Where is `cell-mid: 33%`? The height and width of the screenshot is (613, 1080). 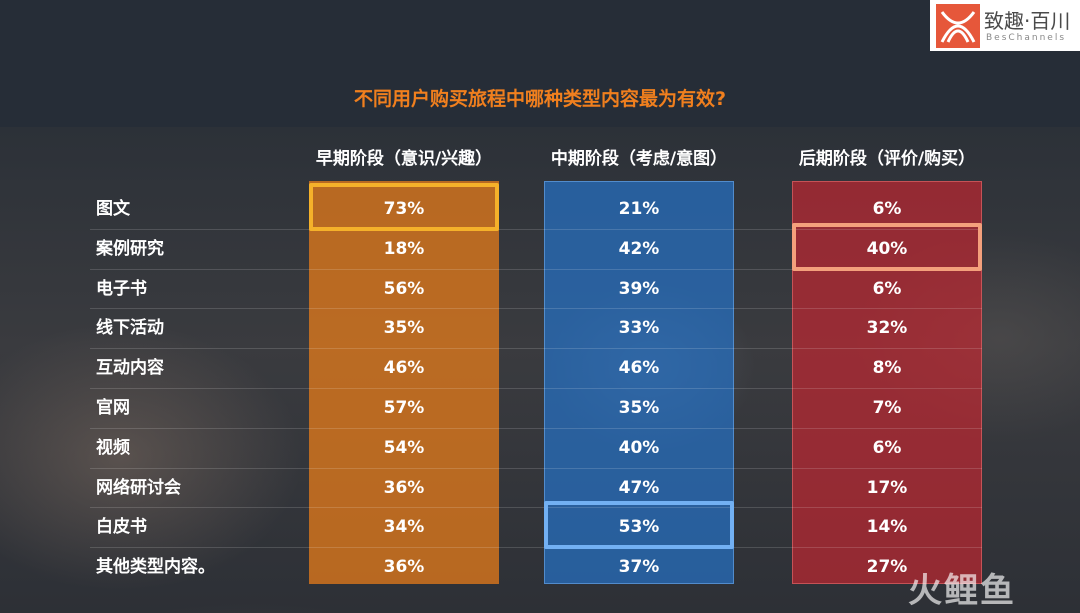
cell-mid: 33% is located at coordinates (639, 328).